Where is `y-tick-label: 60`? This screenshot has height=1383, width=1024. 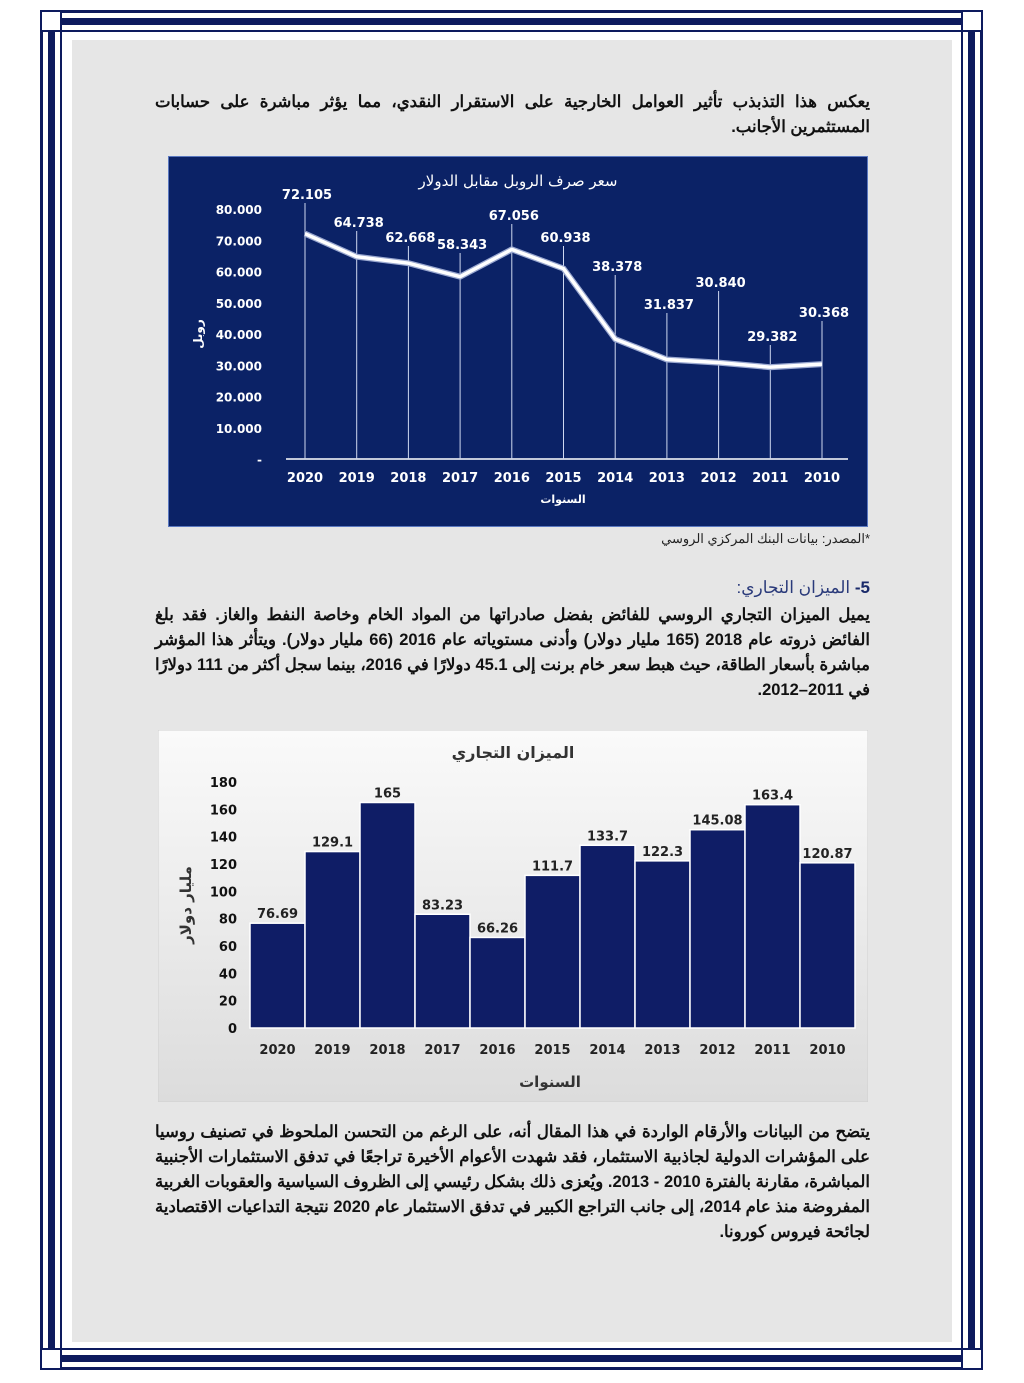
y-tick-label: 60 is located at coordinates (228, 947).